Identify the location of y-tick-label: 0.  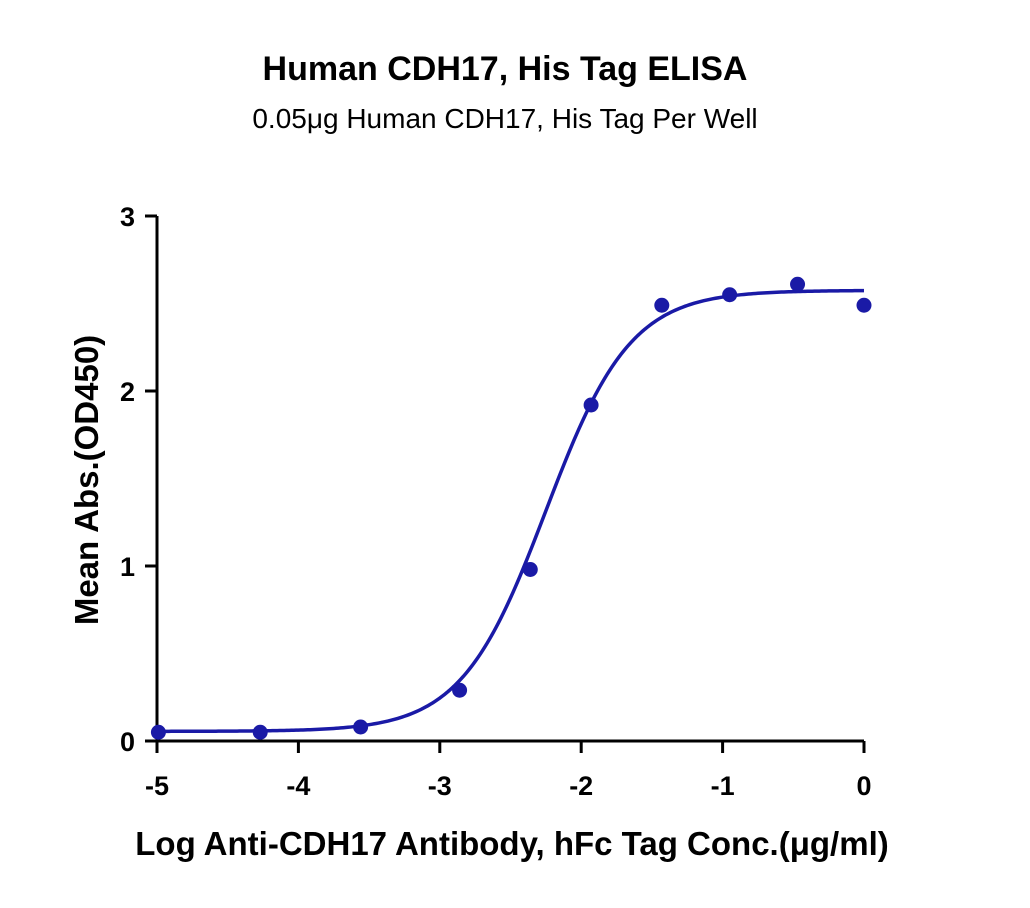
(127, 742).